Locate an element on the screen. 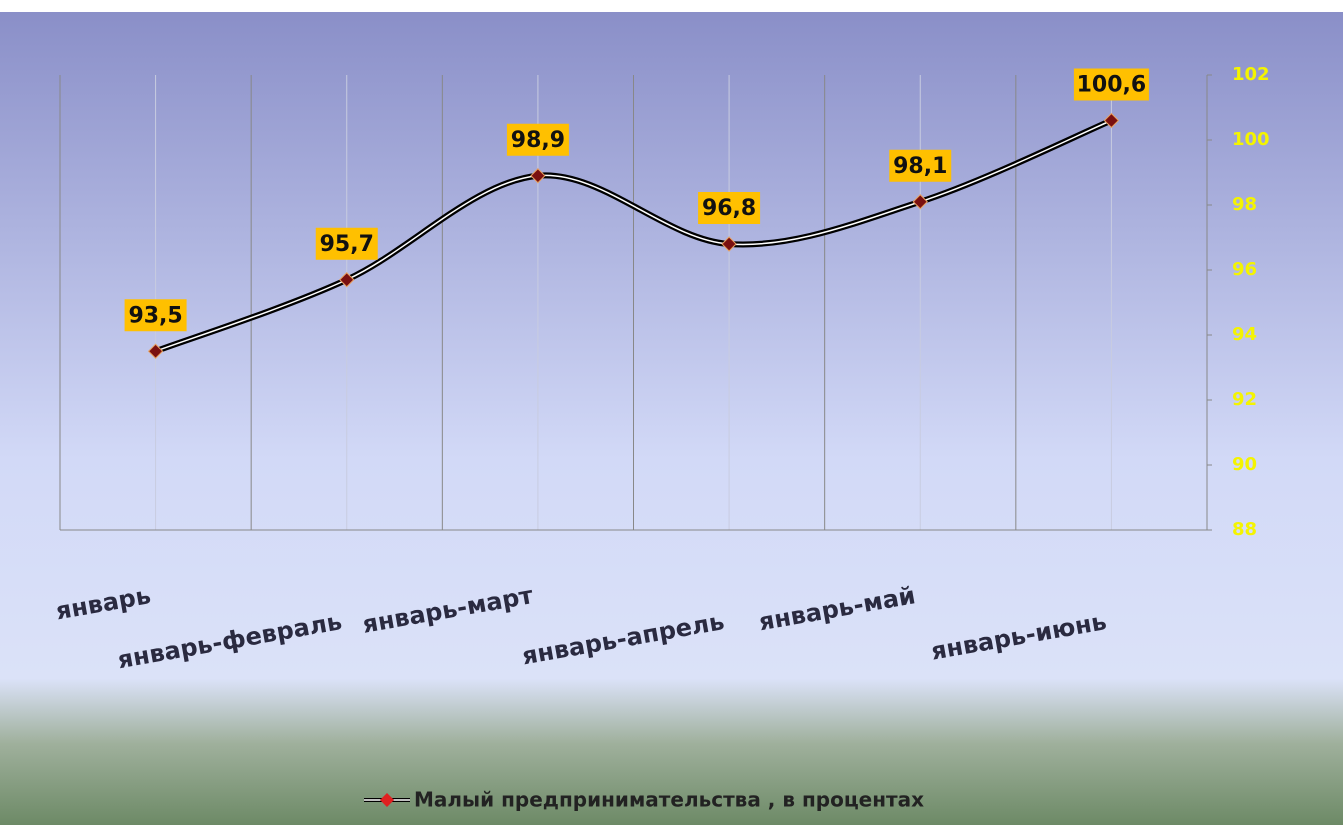  data-label: 98,9 is located at coordinates (538, 140).